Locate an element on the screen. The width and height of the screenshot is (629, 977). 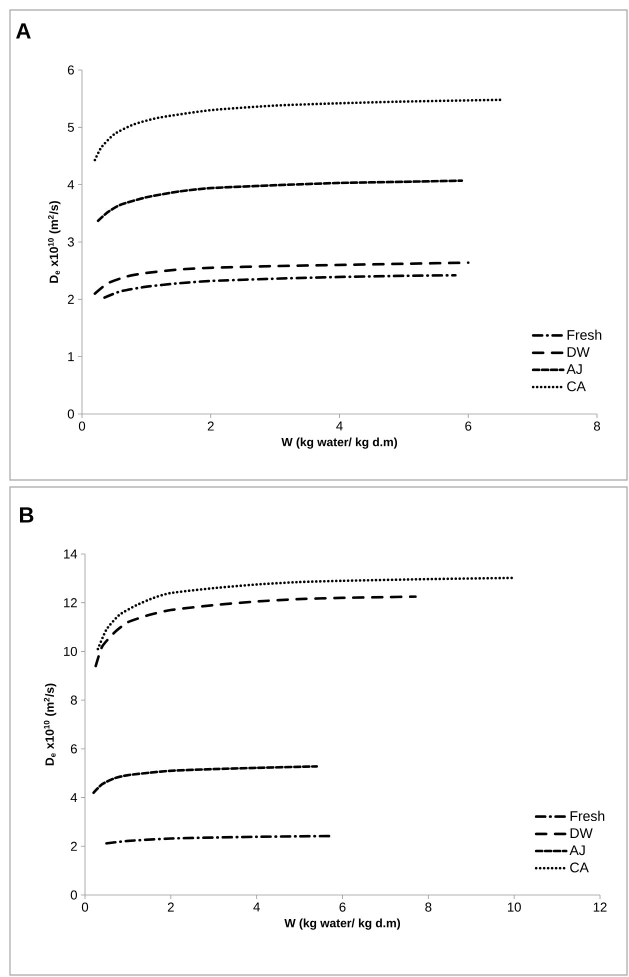
y-tick-label: 8 is located at coordinates (73, 700).